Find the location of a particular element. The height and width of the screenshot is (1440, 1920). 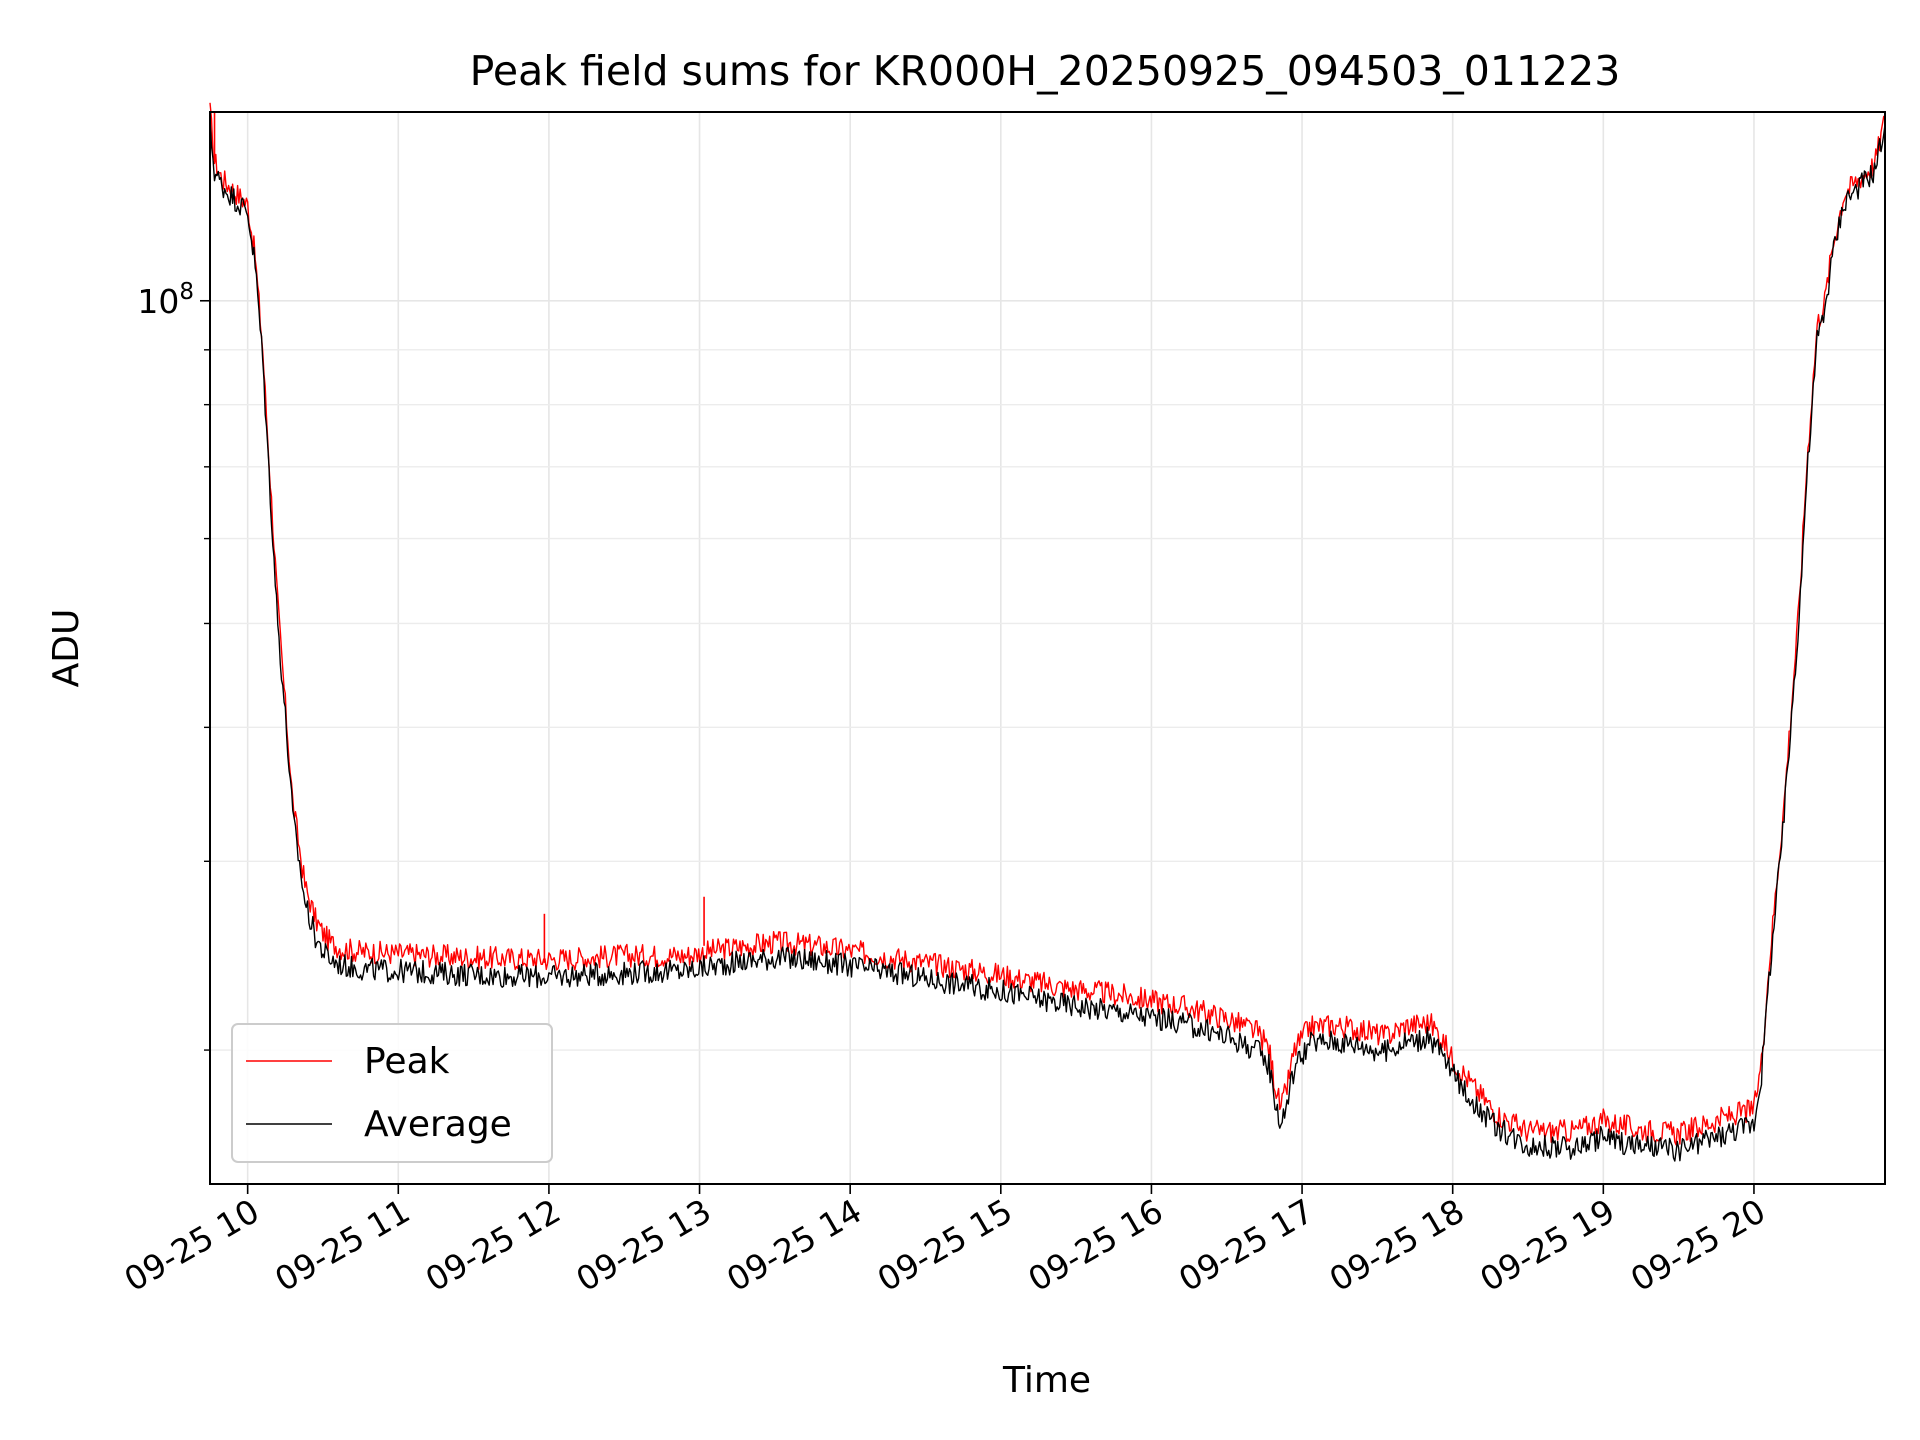

legend-label-average: Average is located at coordinates (438, 1124).